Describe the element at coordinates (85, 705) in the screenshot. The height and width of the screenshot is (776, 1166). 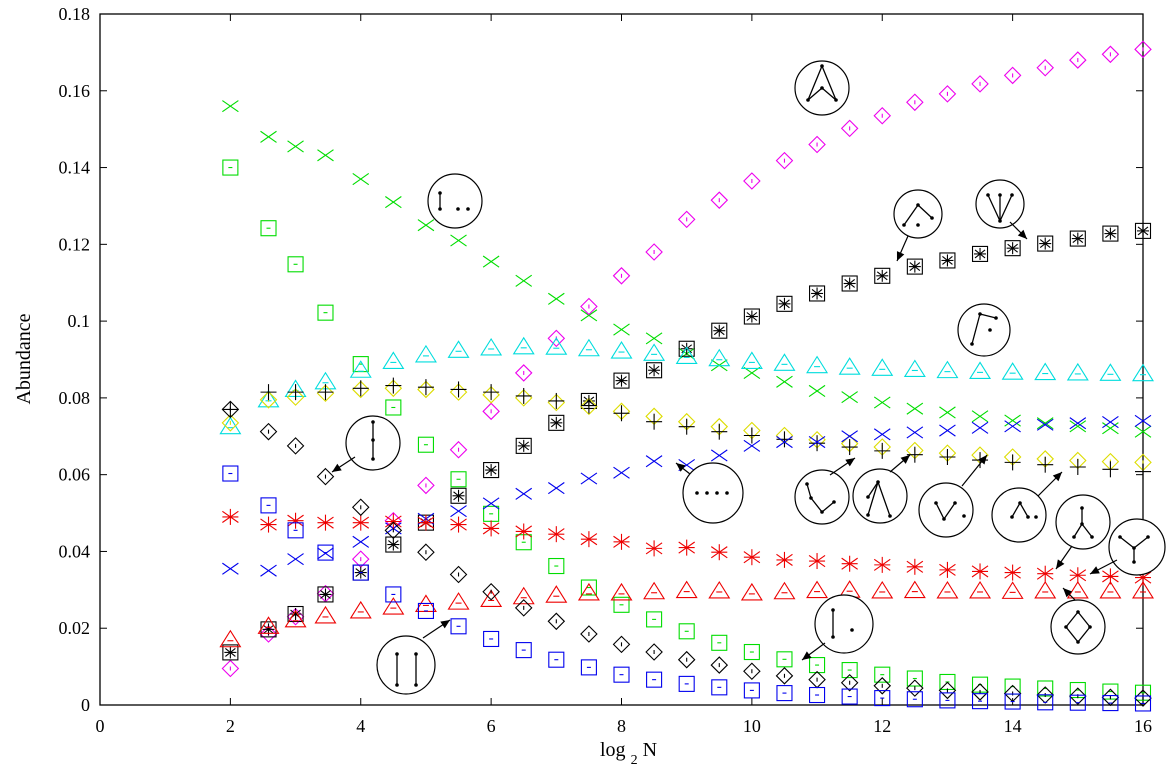
I see `y-tick-label: 0` at that location.